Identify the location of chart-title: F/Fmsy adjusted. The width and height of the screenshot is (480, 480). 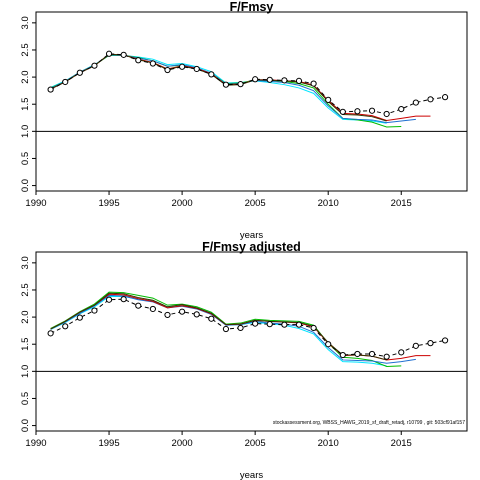
(251, 247).